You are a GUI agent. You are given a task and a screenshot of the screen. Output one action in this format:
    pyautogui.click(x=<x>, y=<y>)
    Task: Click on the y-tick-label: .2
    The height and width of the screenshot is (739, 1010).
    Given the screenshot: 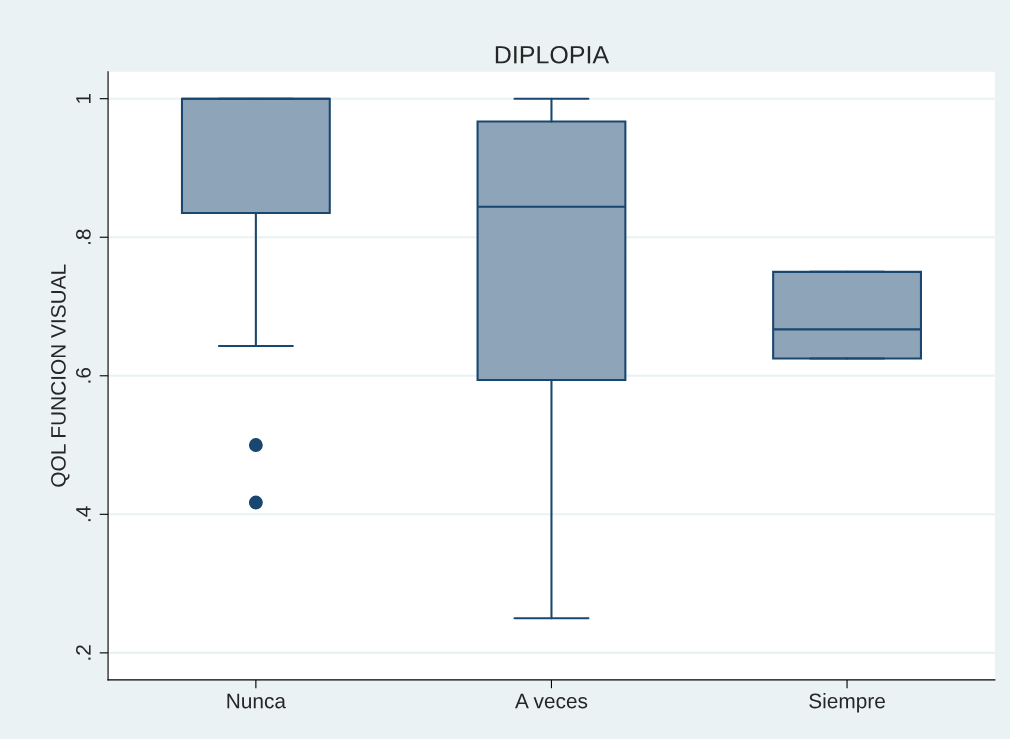 What is the action you would take?
    pyautogui.click(x=83, y=652)
    